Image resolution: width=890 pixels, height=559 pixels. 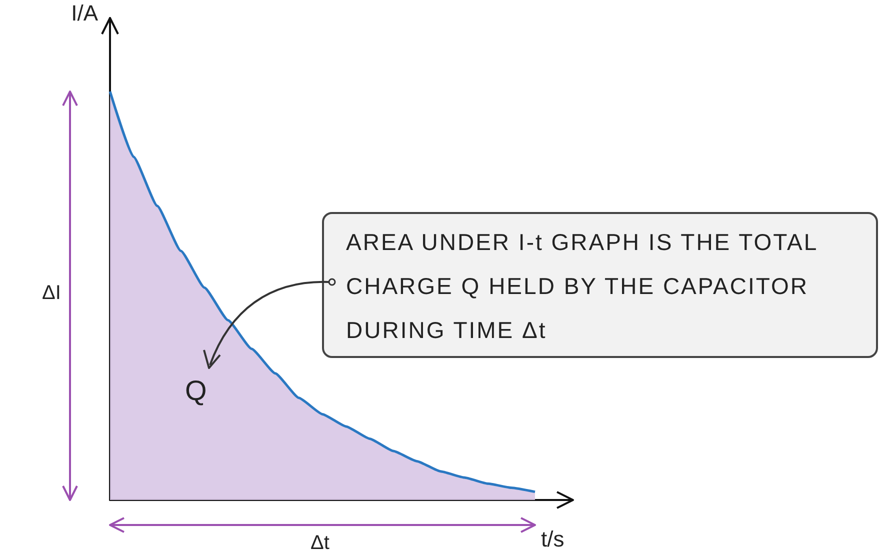 I want to click on text: ΔI, so click(x=51, y=293).